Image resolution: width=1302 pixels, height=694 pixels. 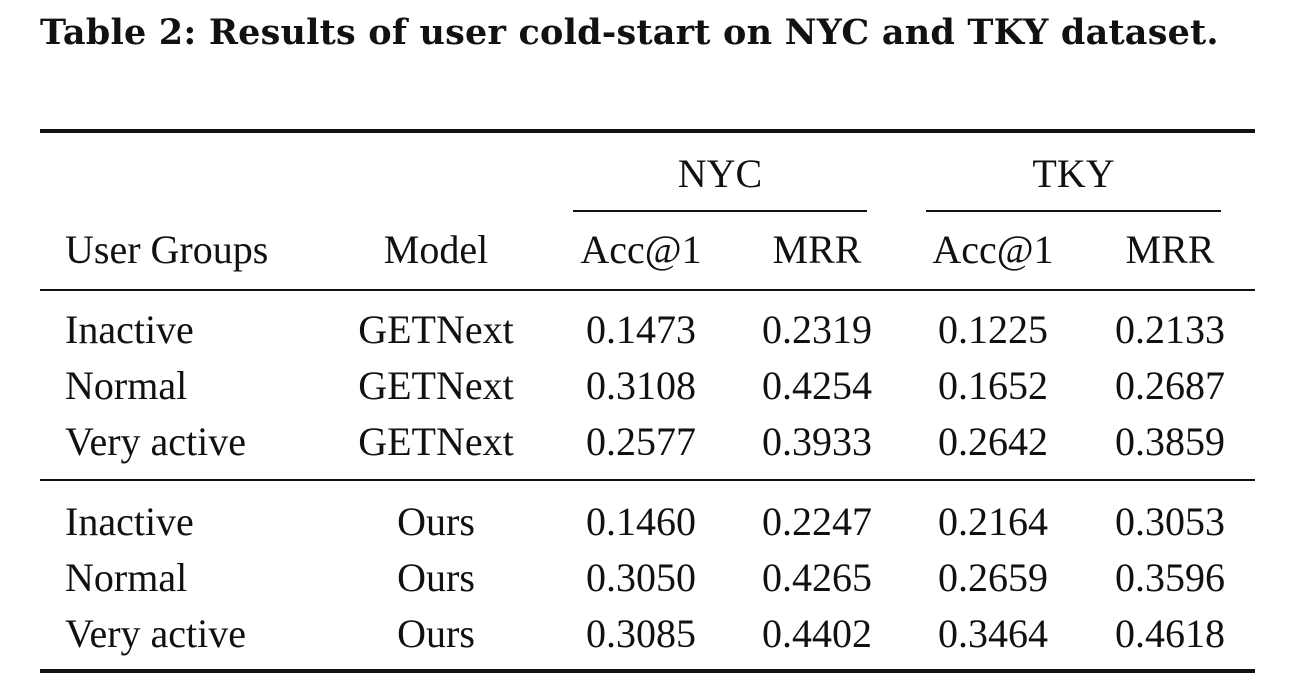 What do you see at coordinates (1170, 385) in the screenshot?
I see `cell-tky-mrr: 0.2687` at bounding box center [1170, 385].